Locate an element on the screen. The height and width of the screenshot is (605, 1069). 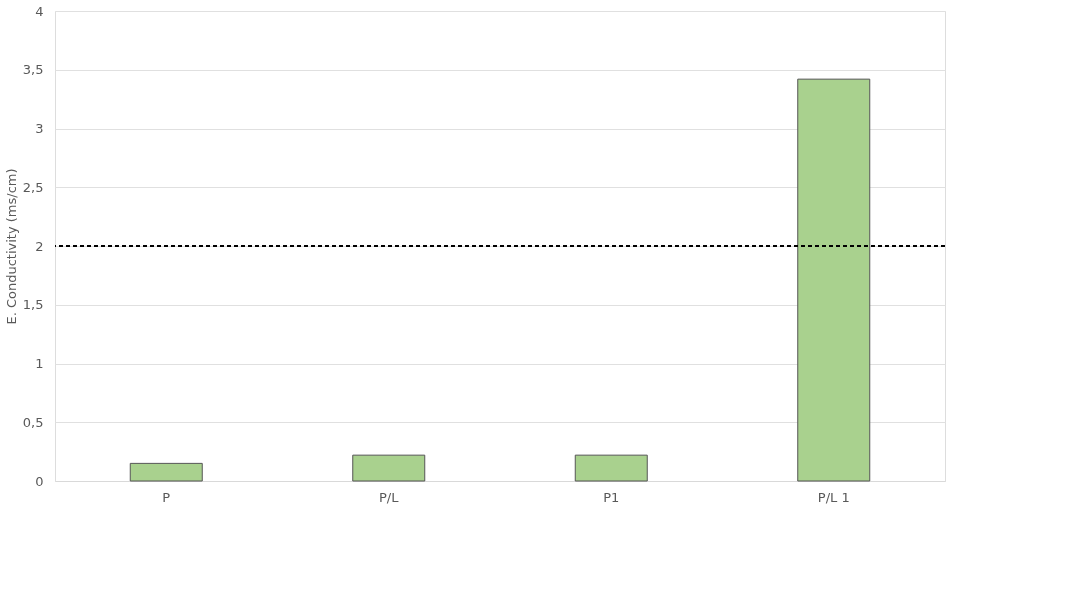
y-tick-label: 0 is located at coordinates (39, 481).